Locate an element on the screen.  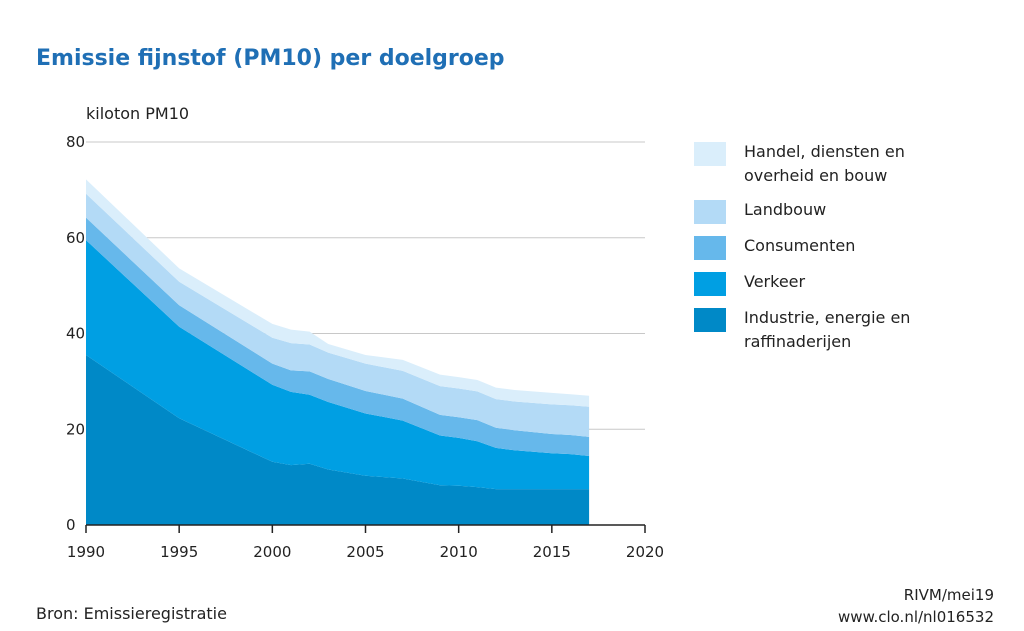
legend-item: Industrie, energie en raffinaderijen is located at coordinates (854, 330).